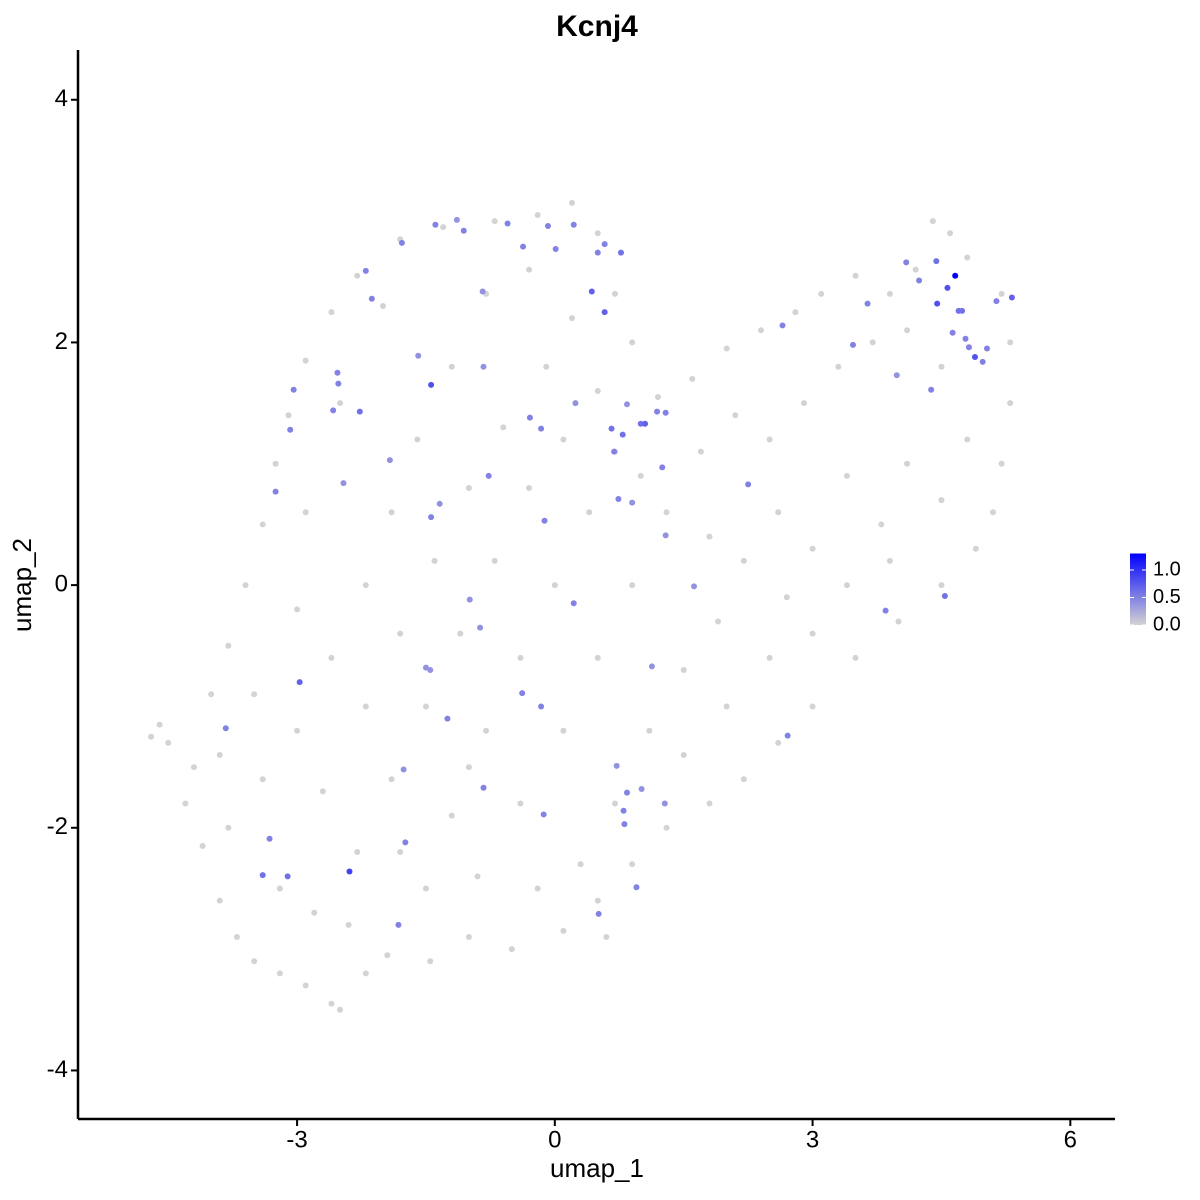 The height and width of the screenshot is (1200, 1200). Describe the element at coordinates (597, 1168) in the screenshot. I see `x-axis-title: umap_1` at that location.